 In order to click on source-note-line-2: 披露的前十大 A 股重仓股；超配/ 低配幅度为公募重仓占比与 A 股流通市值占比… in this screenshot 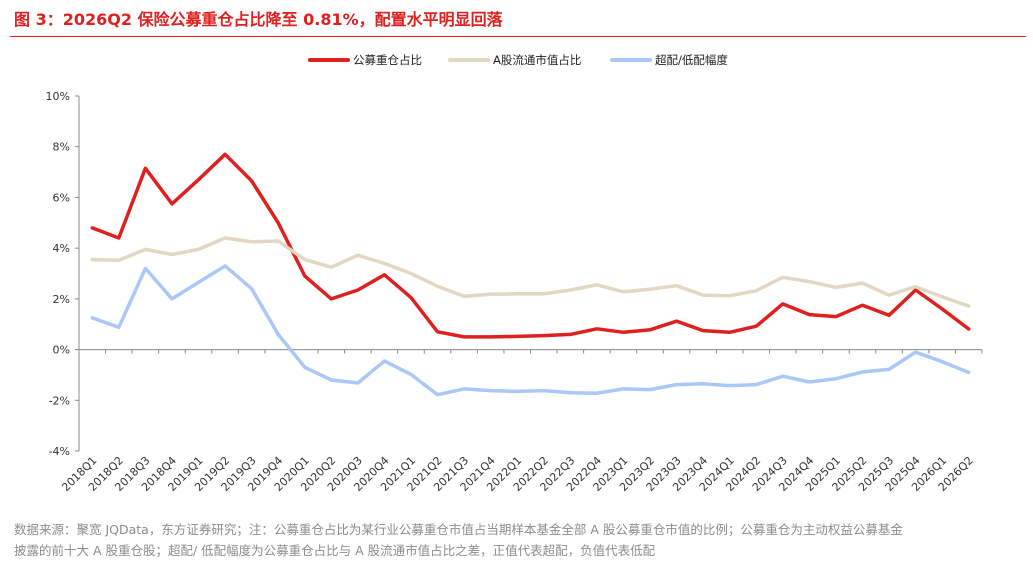, I will do `click(335, 550)`.